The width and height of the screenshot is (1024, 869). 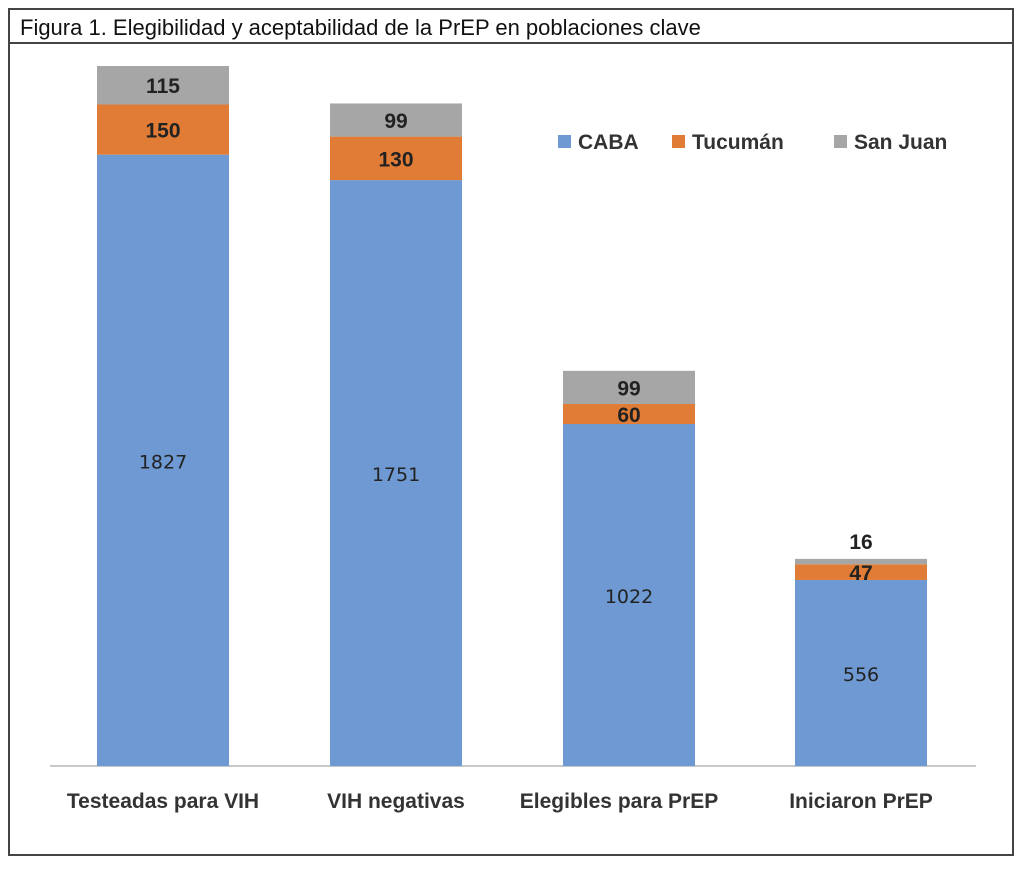 What do you see at coordinates (738, 142) in the screenshot?
I see `legend-label: Tucumán` at bounding box center [738, 142].